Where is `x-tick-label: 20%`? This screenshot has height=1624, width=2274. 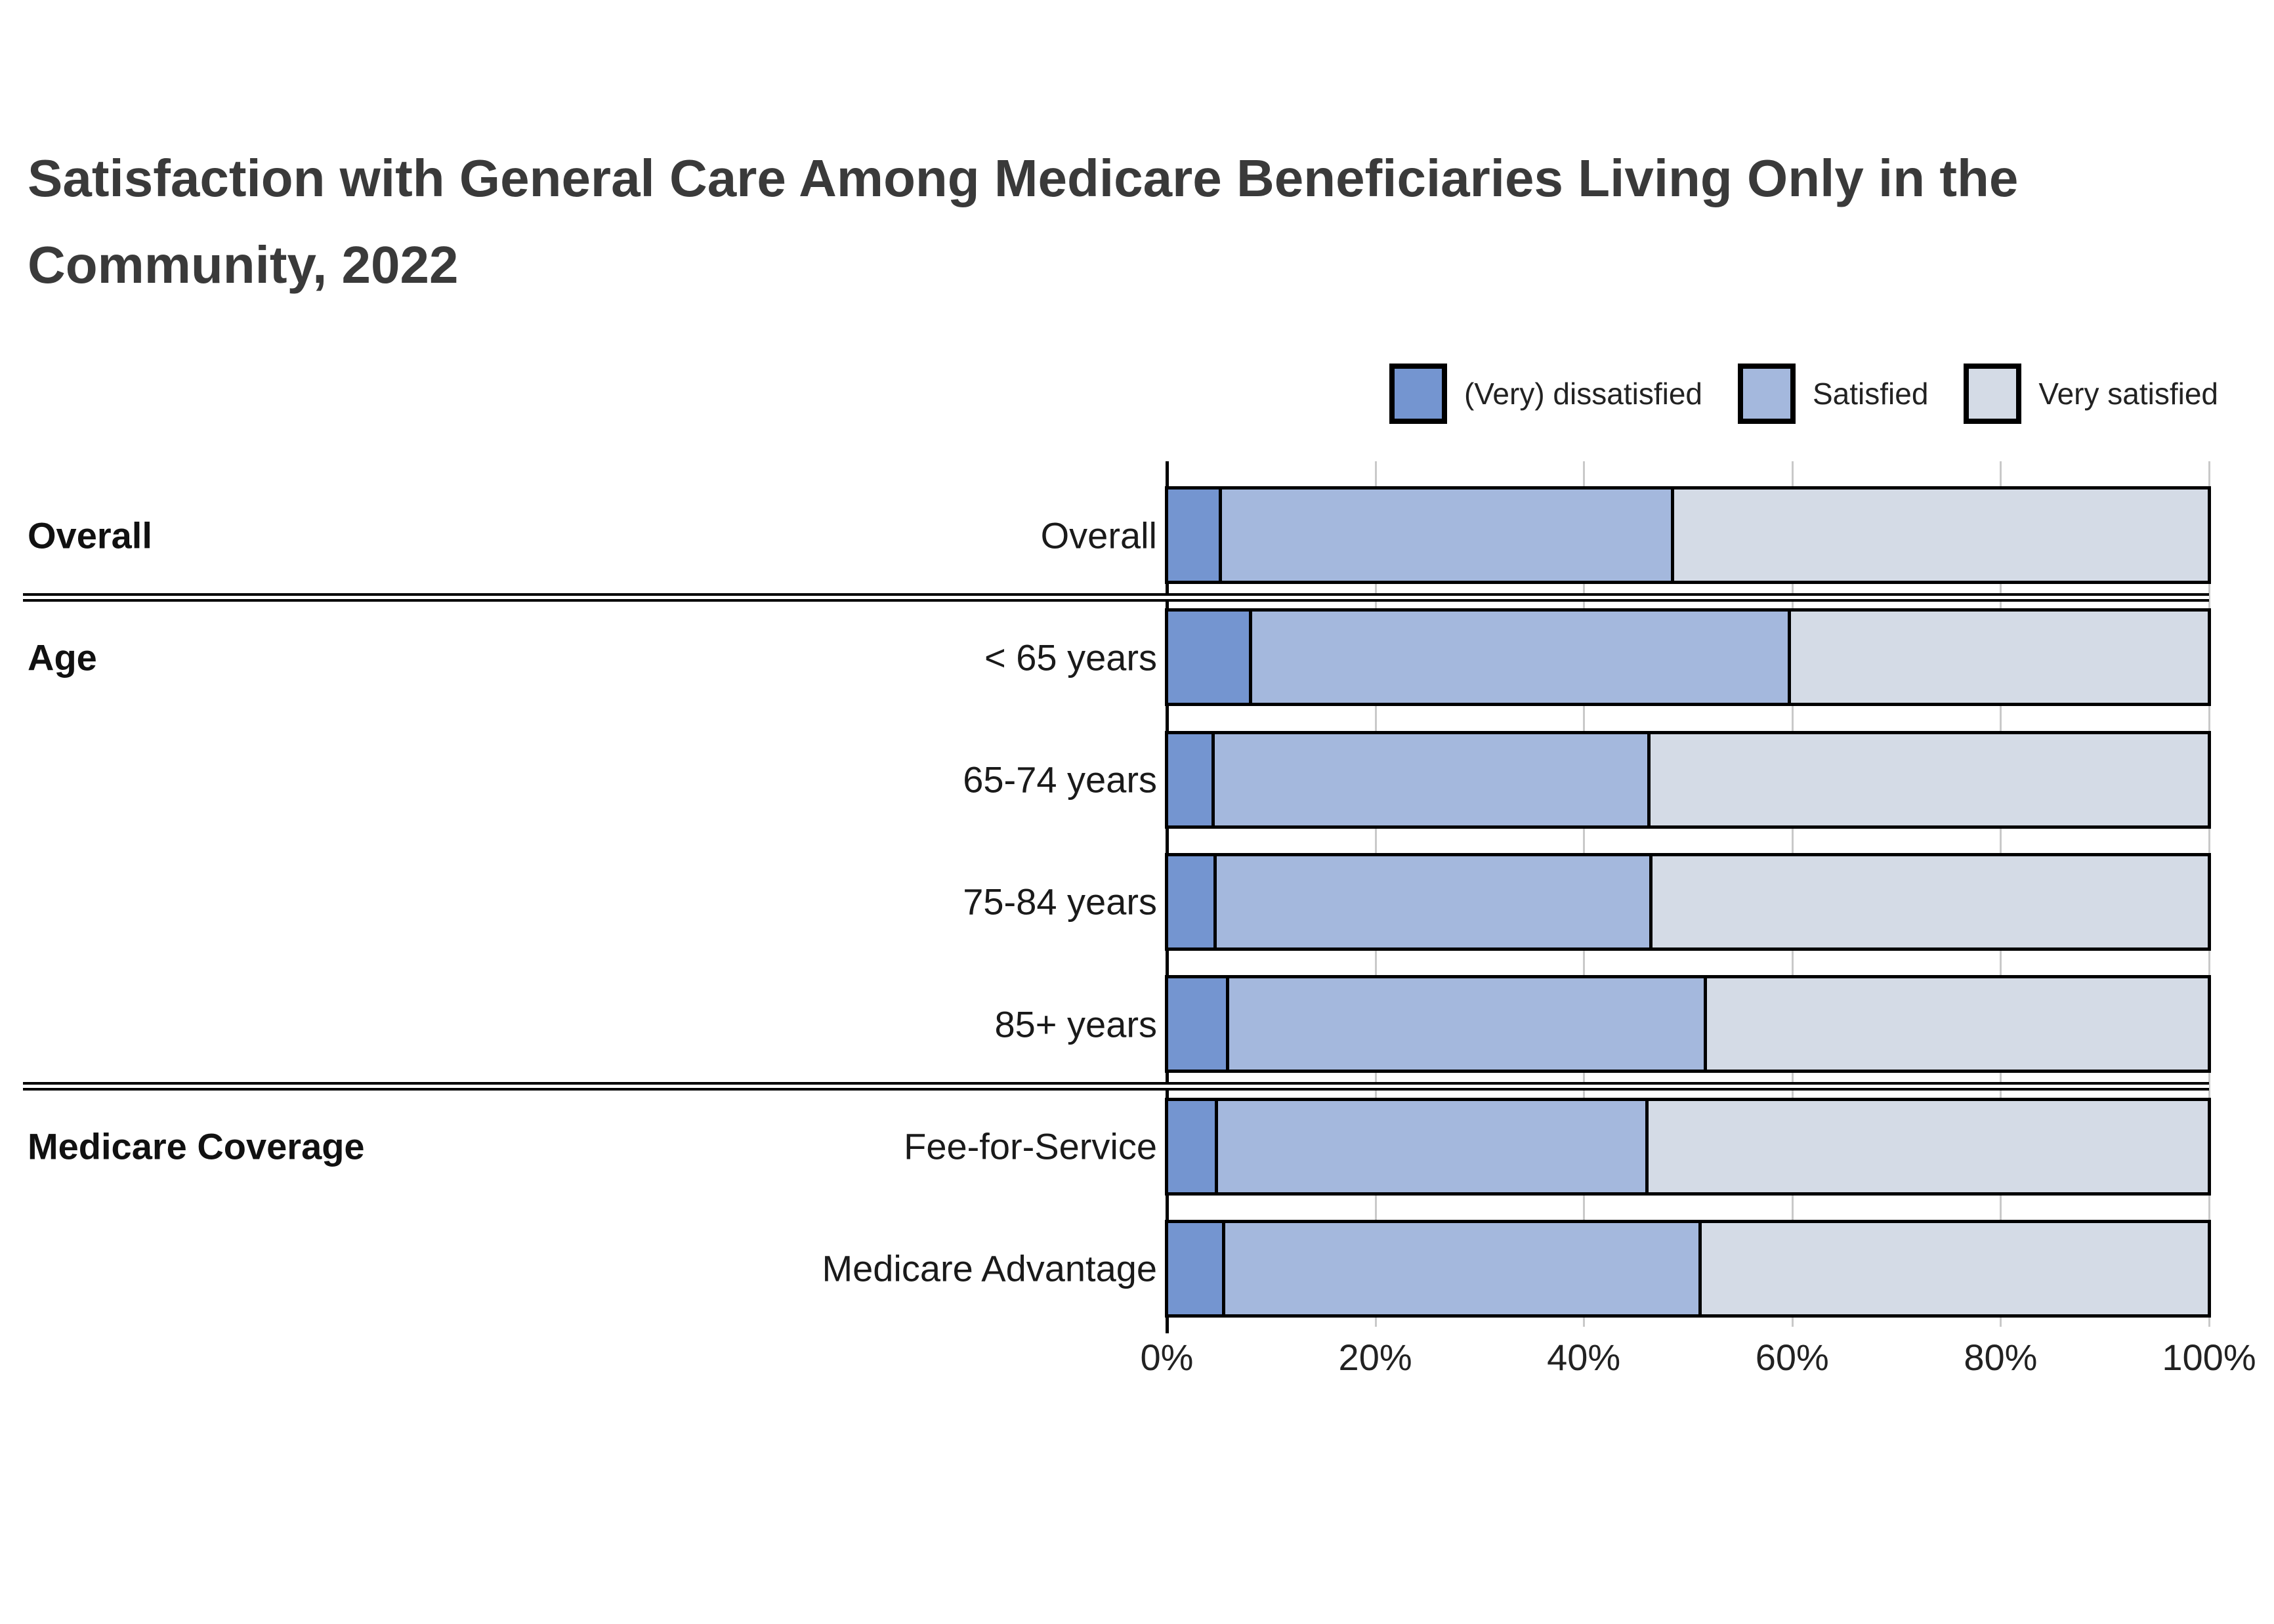 x-tick-label: 20% is located at coordinates (1375, 1357).